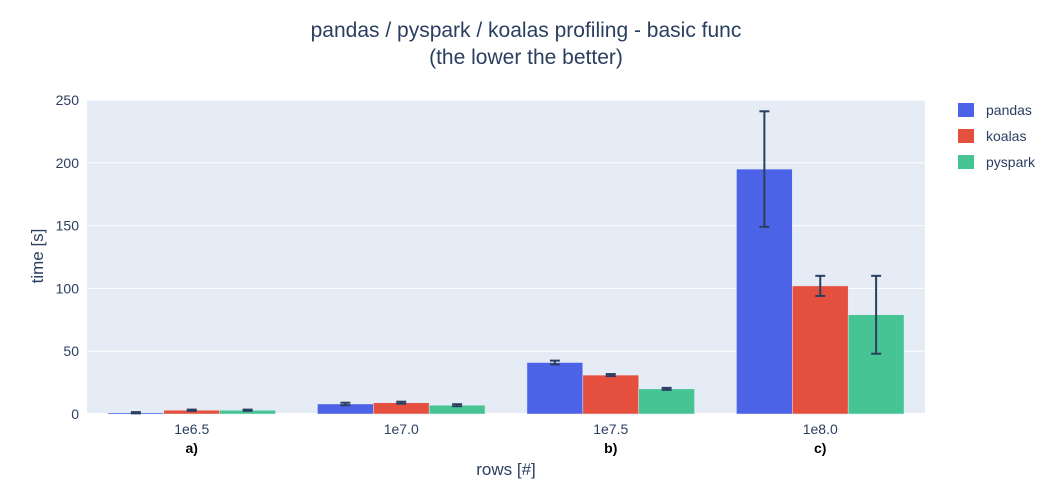  What do you see at coordinates (1011, 162) in the screenshot?
I see `legend-label: pyspark` at bounding box center [1011, 162].